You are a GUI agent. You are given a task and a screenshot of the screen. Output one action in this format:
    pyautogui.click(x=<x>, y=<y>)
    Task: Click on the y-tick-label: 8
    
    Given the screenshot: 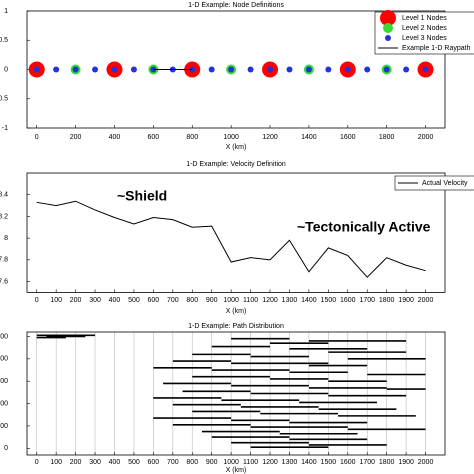 What is the action you would take?
    pyautogui.click(x=6, y=238)
    